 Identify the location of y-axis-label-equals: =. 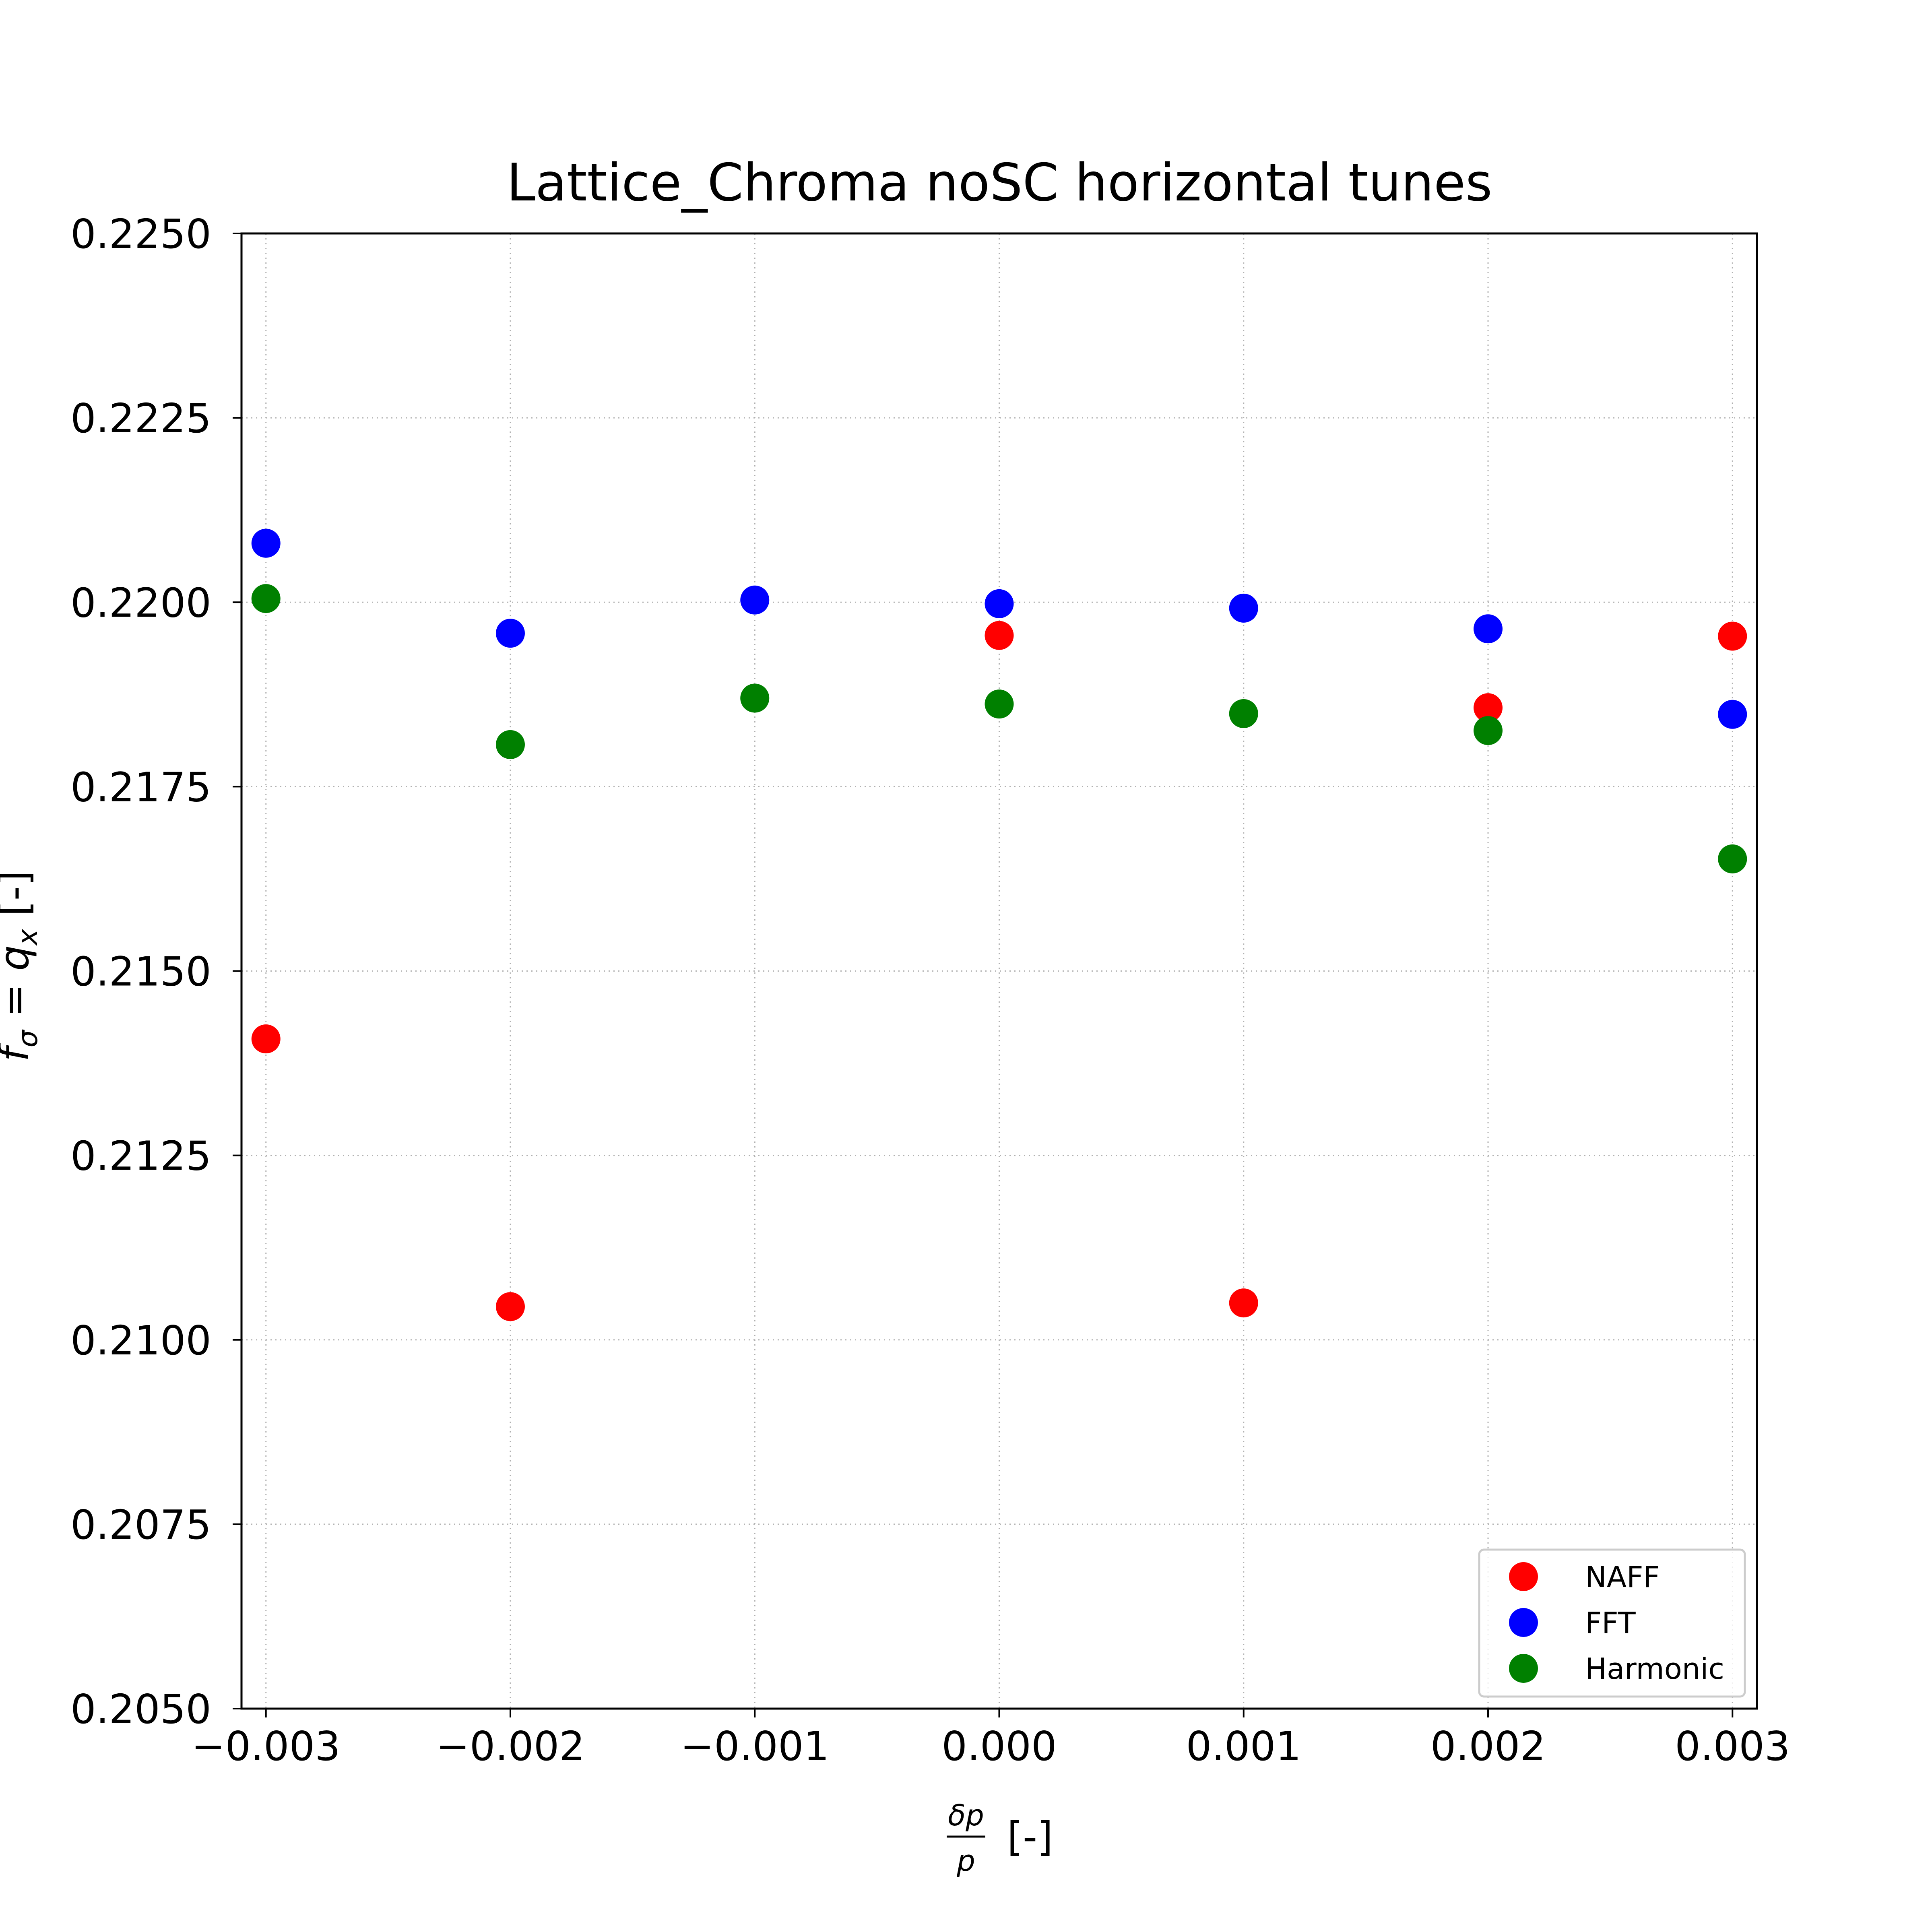
(19, 1000).